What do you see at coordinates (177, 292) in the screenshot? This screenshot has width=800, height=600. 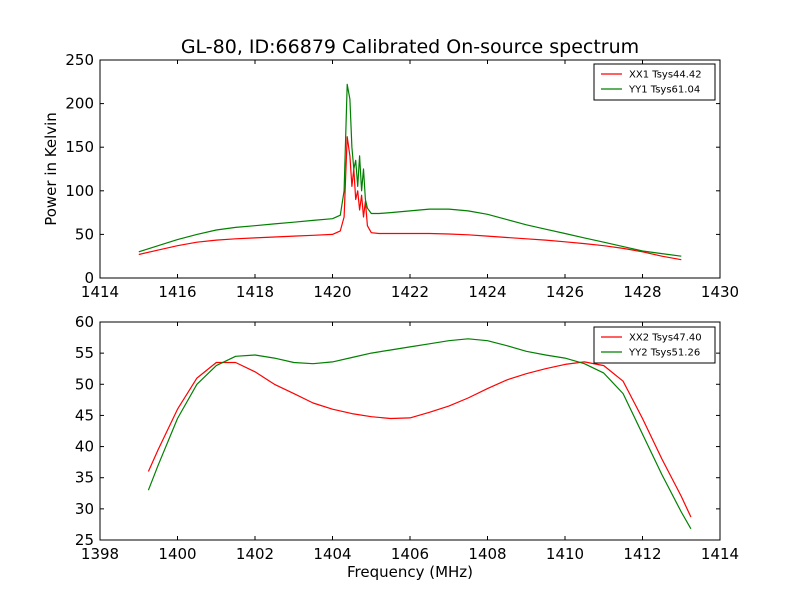 I see `top-x-tick-label: 1416` at bounding box center [177, 292].